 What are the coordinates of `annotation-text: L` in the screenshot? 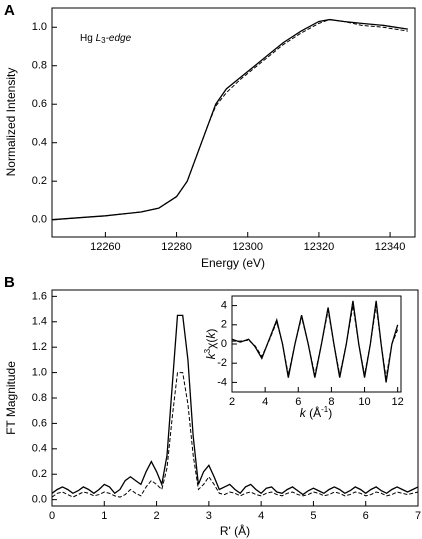 It's located at (99, 38).